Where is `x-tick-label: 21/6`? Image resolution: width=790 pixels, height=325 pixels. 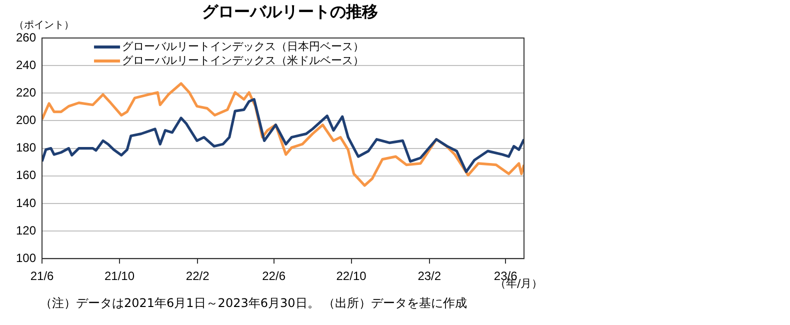 x-tick-label: 21/6 is located at coordinates (42, 276).